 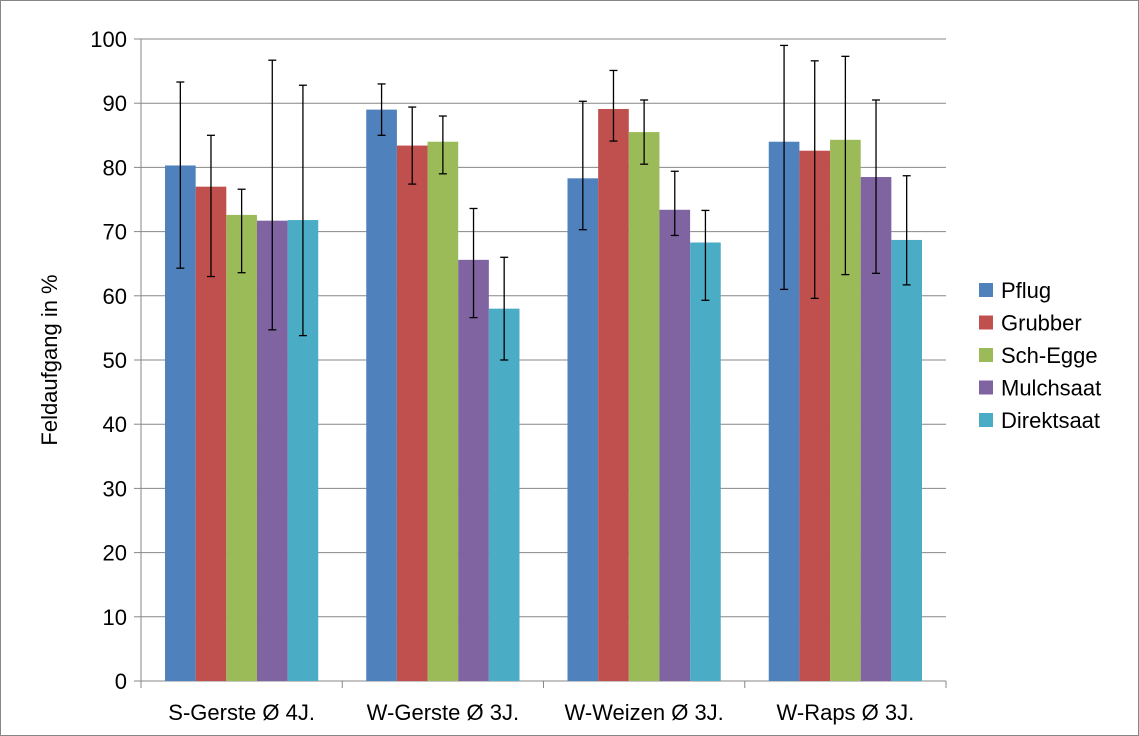 What do you see at coordinates (115, 103) in the screenshot?
I see `y-tick-label: 90` at bounding box center [115, 103].